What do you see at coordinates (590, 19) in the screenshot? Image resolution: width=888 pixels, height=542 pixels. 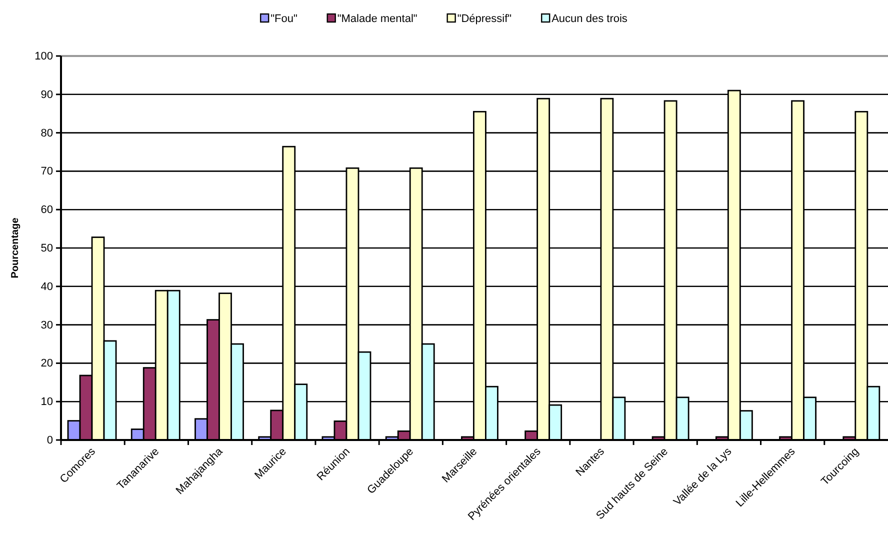 I see `legend-label: Aucun des trois` at bounding box center [590, 19].